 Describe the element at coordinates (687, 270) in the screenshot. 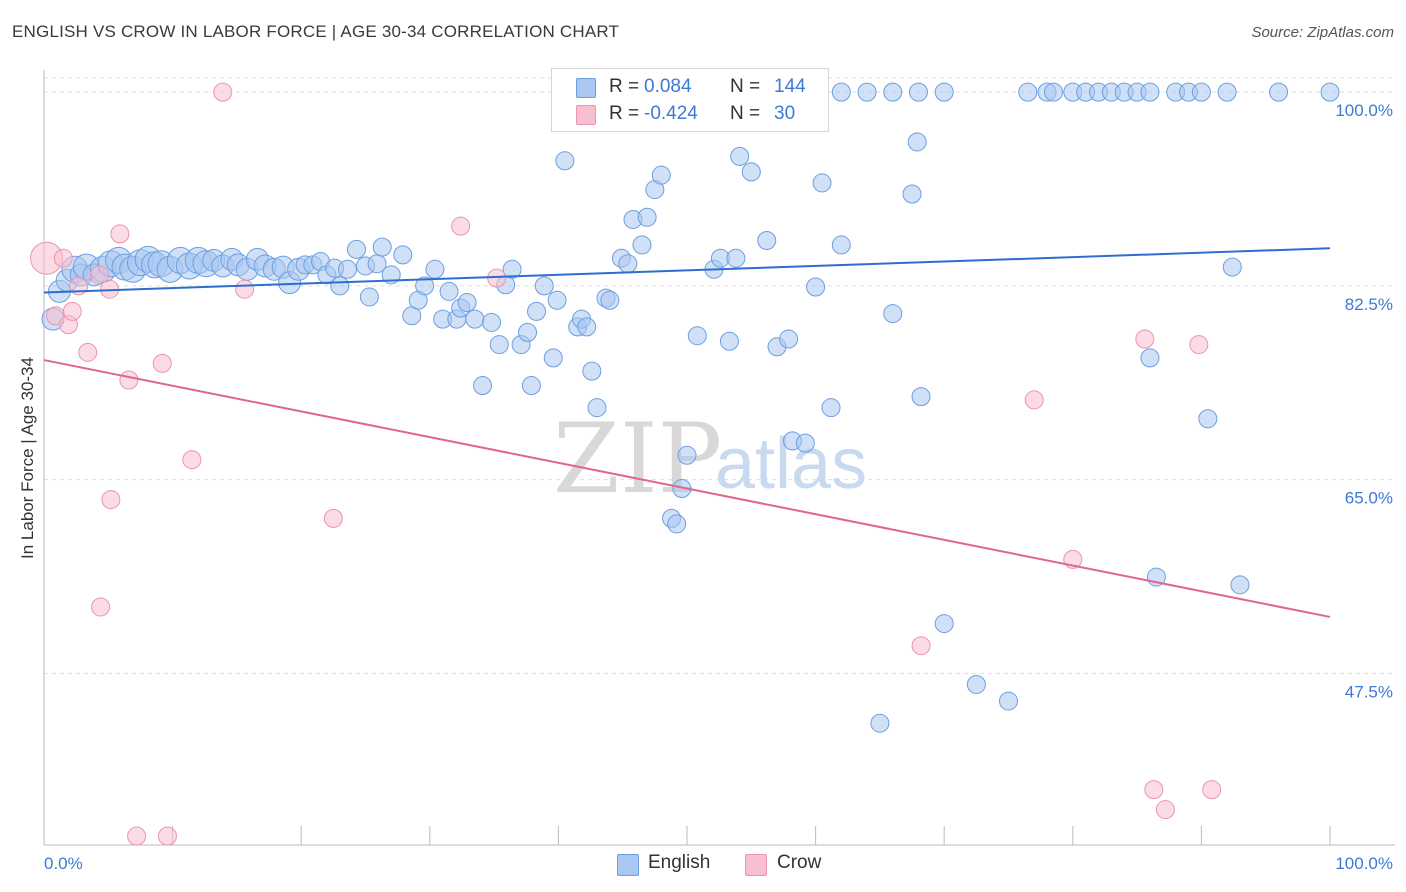

I see `english-trend-line` at that location.